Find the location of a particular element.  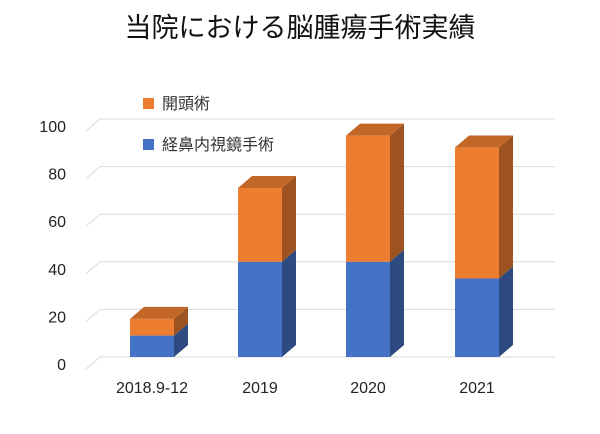

y-tick-label: 0 is located at coordinates (61, 365).